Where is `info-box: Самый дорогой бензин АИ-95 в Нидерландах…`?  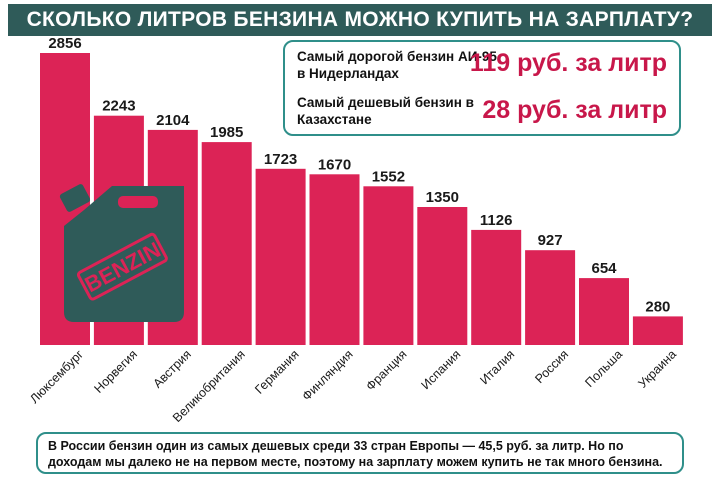
info-box: Самый дорогой бензин АИ-95 в Нидерландах… is located at coordinates (482, 88).